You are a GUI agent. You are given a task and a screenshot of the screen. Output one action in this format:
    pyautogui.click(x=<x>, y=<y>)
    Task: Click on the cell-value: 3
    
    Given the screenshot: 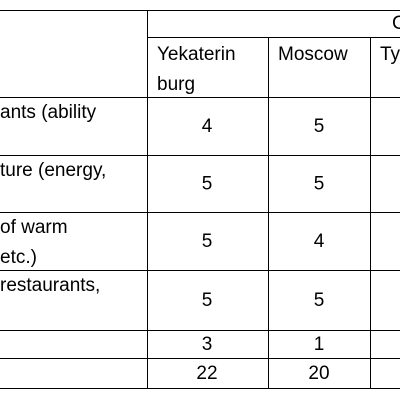 What is the action you would take?
    pyautogui.click(x=207, y=344)
    